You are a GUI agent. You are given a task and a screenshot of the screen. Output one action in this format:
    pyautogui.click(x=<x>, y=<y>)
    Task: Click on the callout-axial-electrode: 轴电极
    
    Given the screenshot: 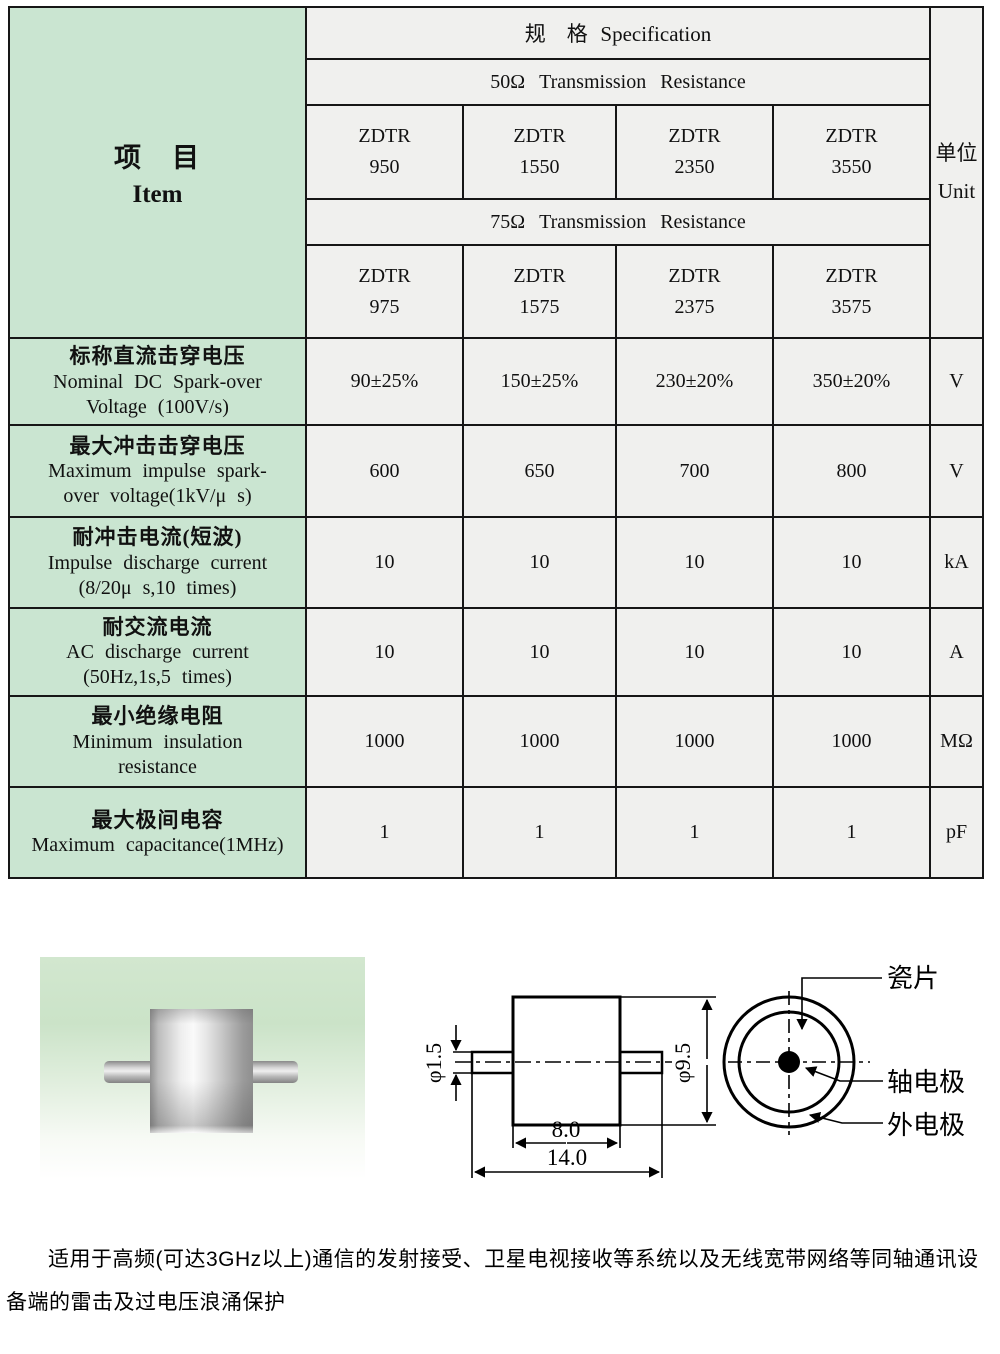 What is the action you would take?
    pyautogui.click(x=926, y=1082)
    